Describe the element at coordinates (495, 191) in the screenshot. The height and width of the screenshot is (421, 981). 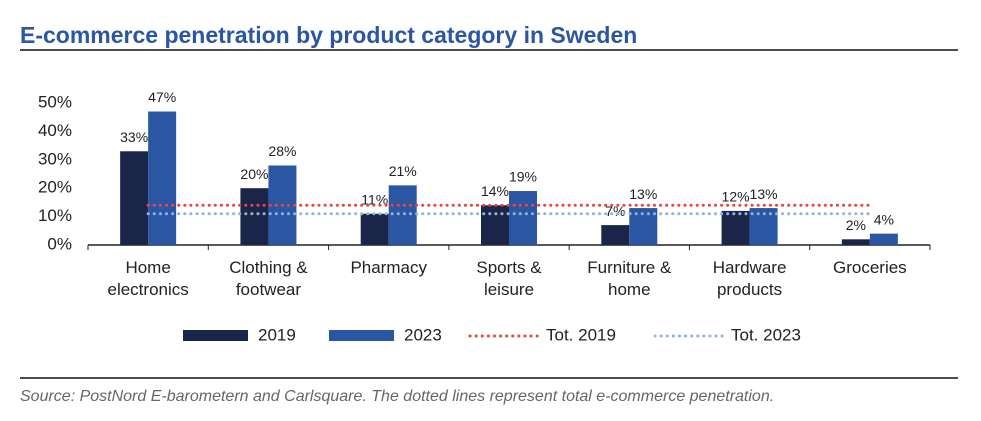
I see `value-label: 14%` at that location.